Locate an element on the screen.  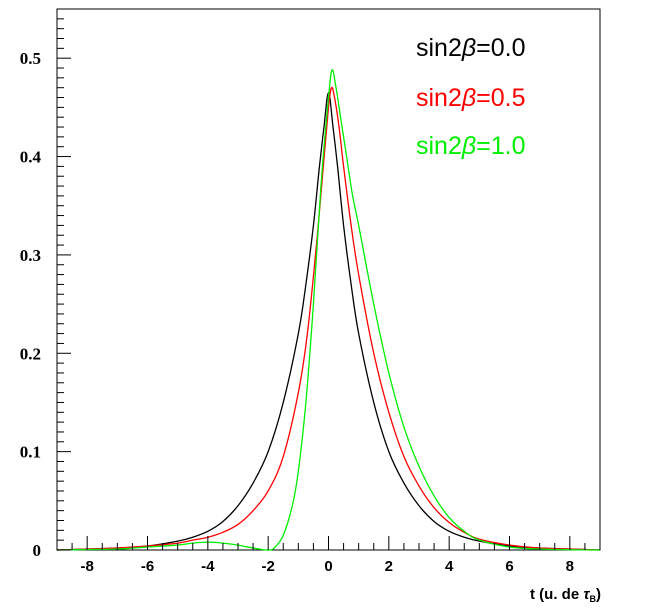
legend-entry-1: sin2β=0.5 is located at coordinates (471, 98).